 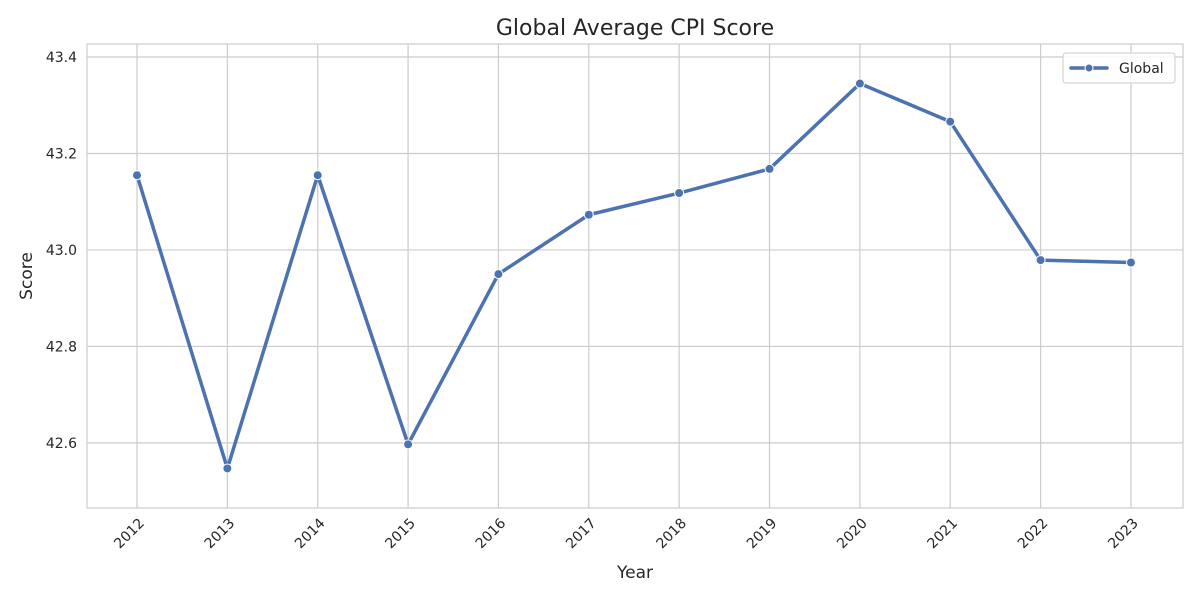 What do you see at coordinates (635, 28) in the screenshot?
I see `chart-title: Global Average CPI Score` at bounding box center [635, 28].